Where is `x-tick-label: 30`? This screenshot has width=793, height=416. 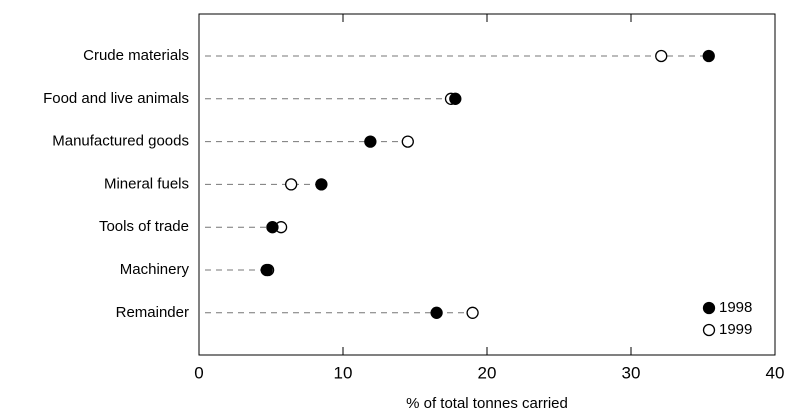
x-tick-label: 30 is located at coordinates (631, 372).